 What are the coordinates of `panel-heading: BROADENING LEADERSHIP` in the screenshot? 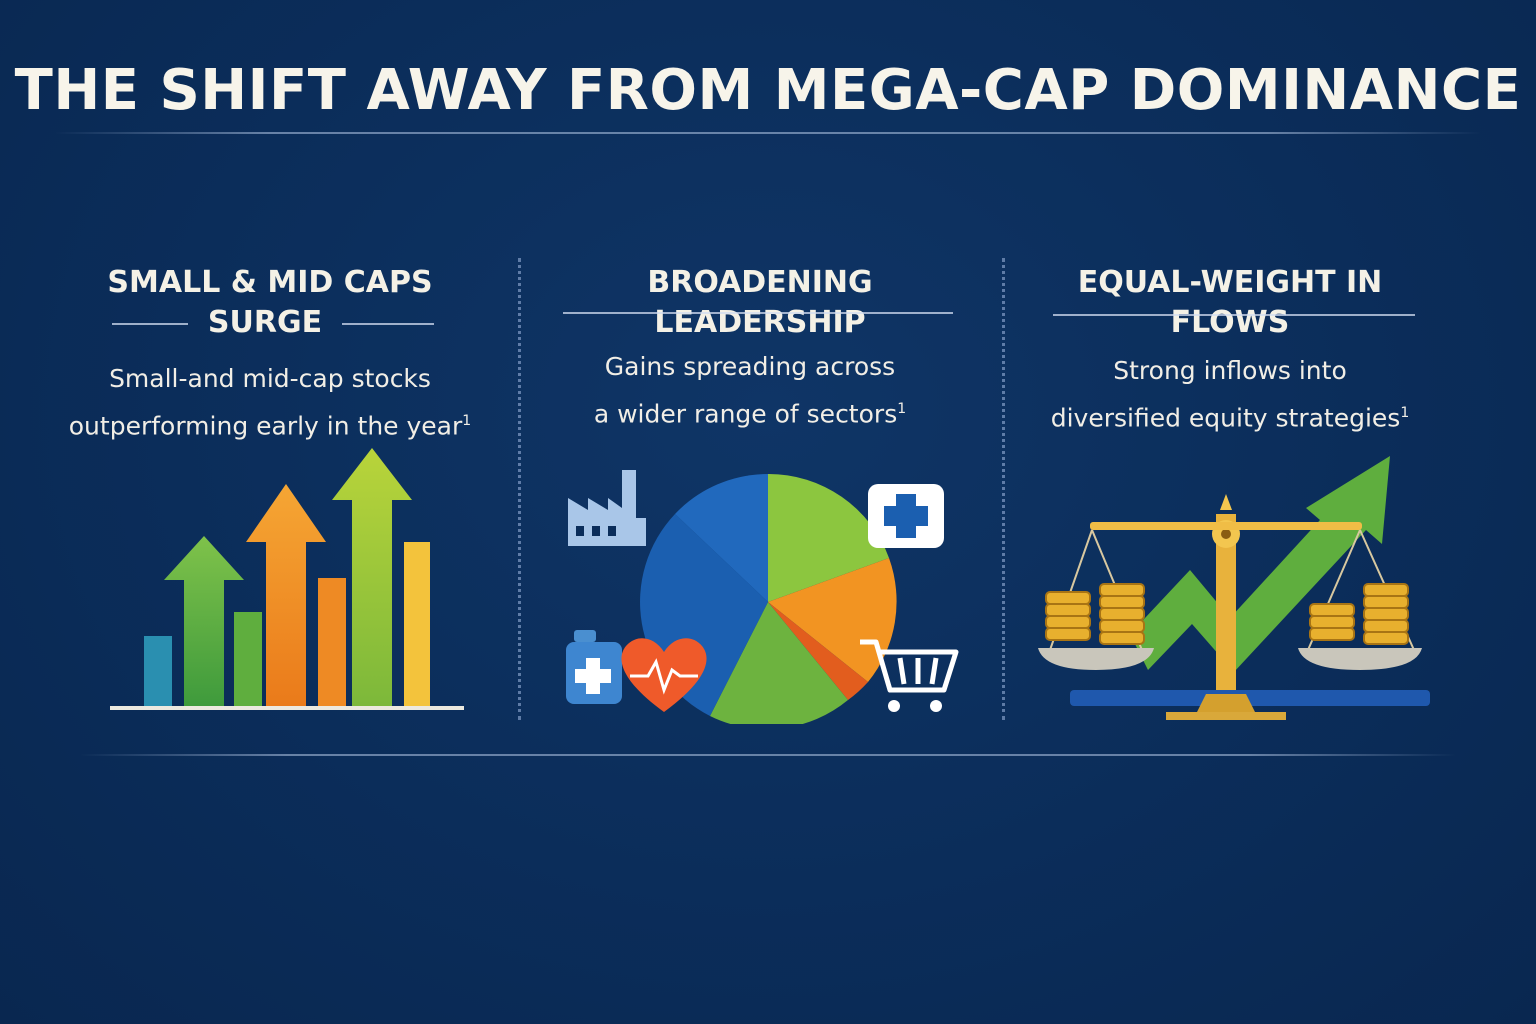 It's located at (760, 302).